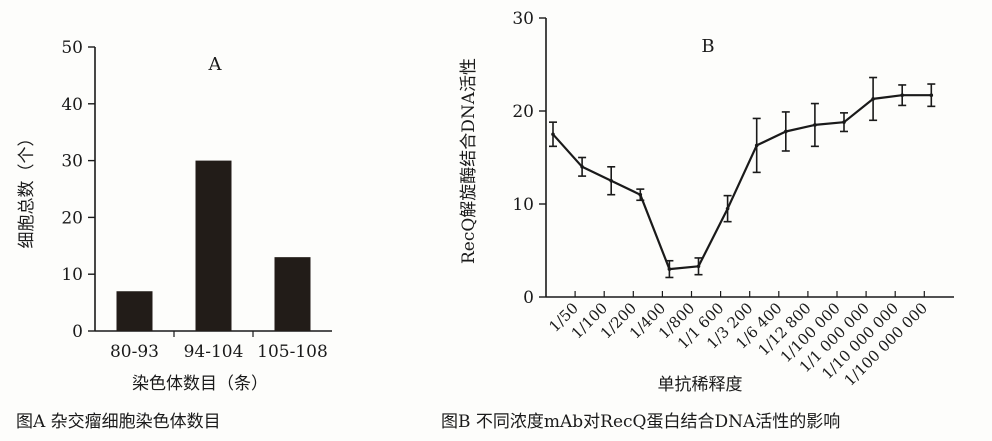 This screenshot has height=441, width=992. I want to click on chart-a-y-tick-label: 50, so click(72, 48).